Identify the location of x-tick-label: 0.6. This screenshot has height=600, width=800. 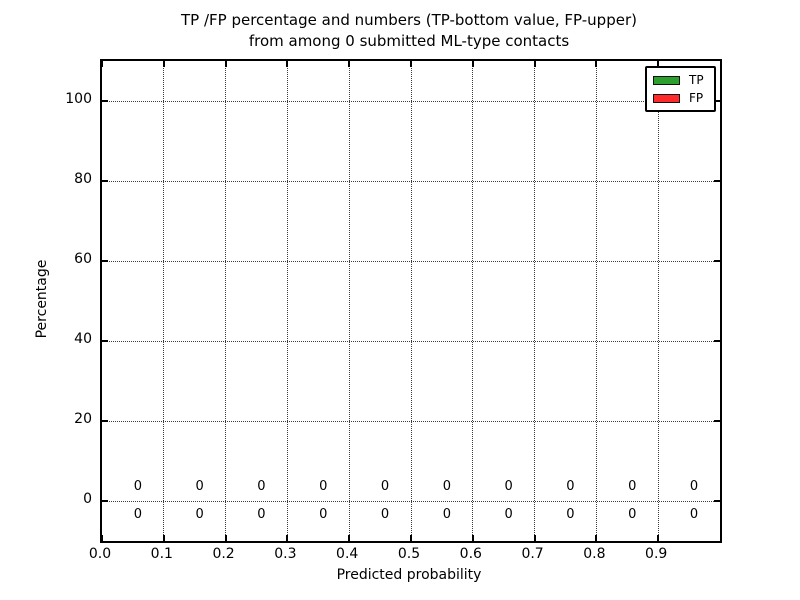
(470, 554).